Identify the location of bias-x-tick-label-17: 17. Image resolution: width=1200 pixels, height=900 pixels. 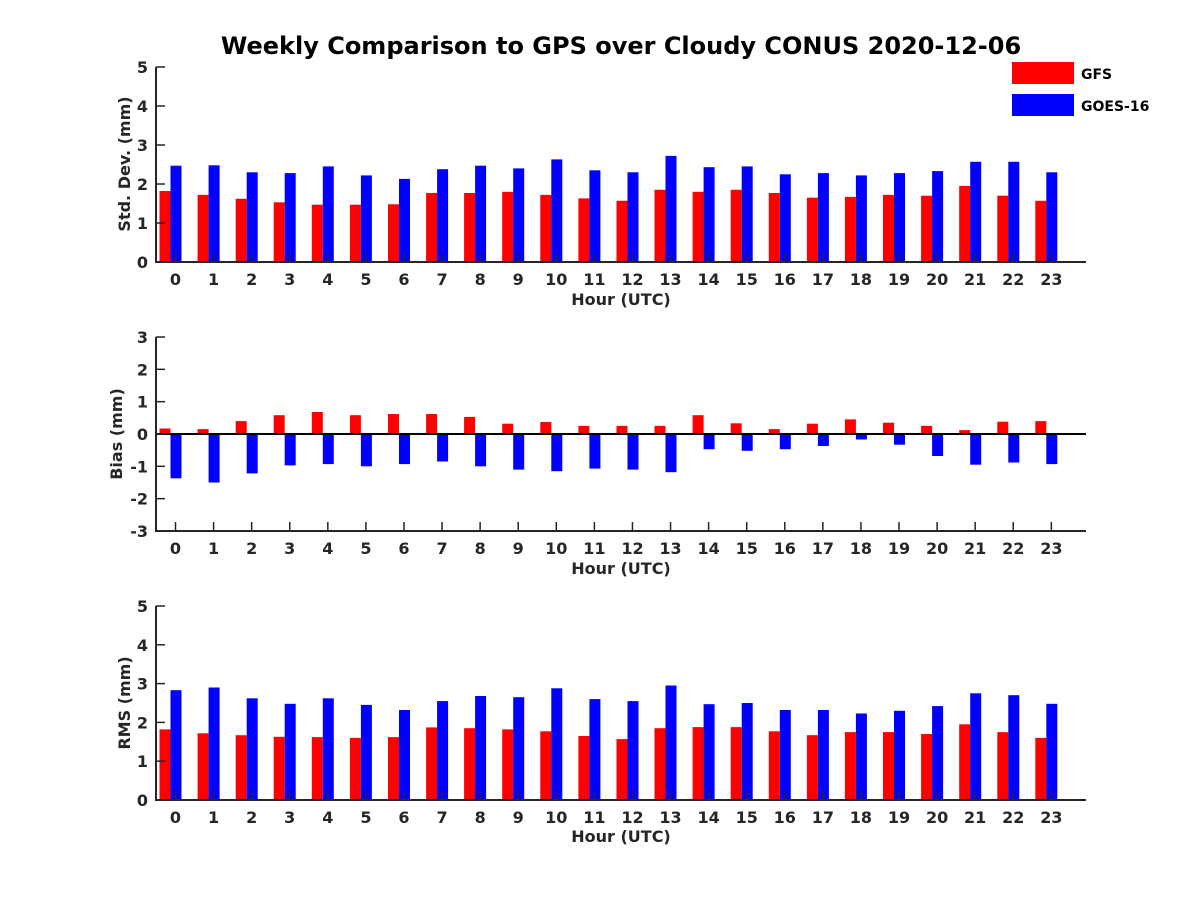
(823, 548).